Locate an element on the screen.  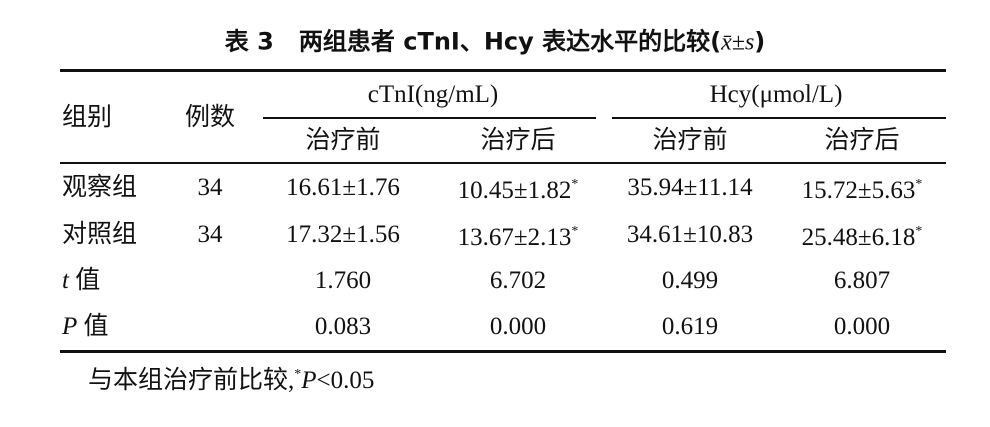
cell: 17.32±1.56 is located at coordinates (343, 235).